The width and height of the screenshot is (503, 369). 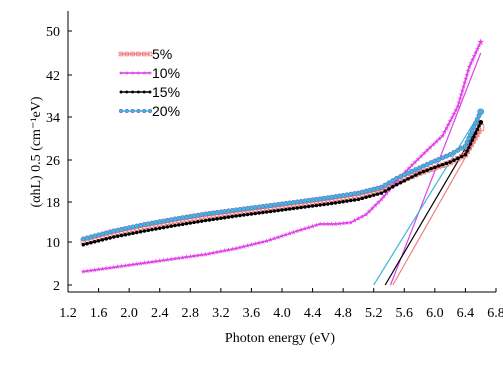 I want to click on y-ticks: 2 10 18 26 34 42 50, so click(x=59, y=159).